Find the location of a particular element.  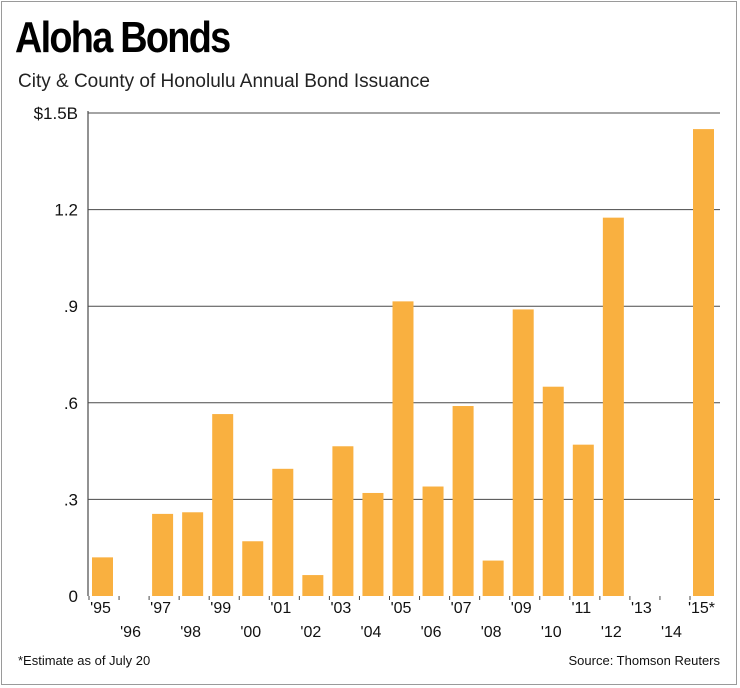

y-tick-label: 1.2 is located at coordinates (66, 210).